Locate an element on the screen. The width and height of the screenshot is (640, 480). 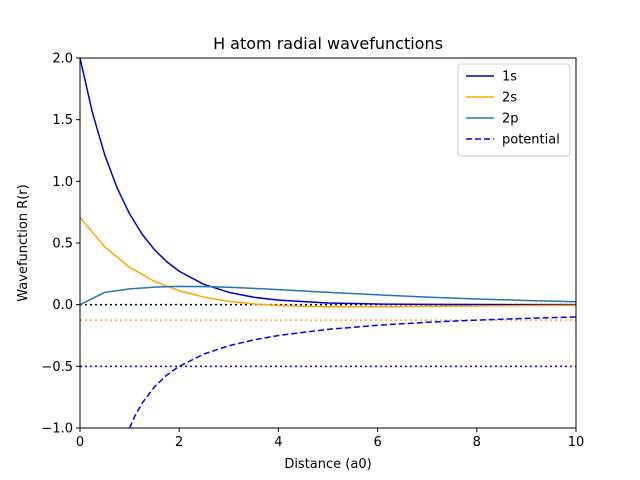
legend: 1s 2s 2p potential is located at coordinates (514, 110).